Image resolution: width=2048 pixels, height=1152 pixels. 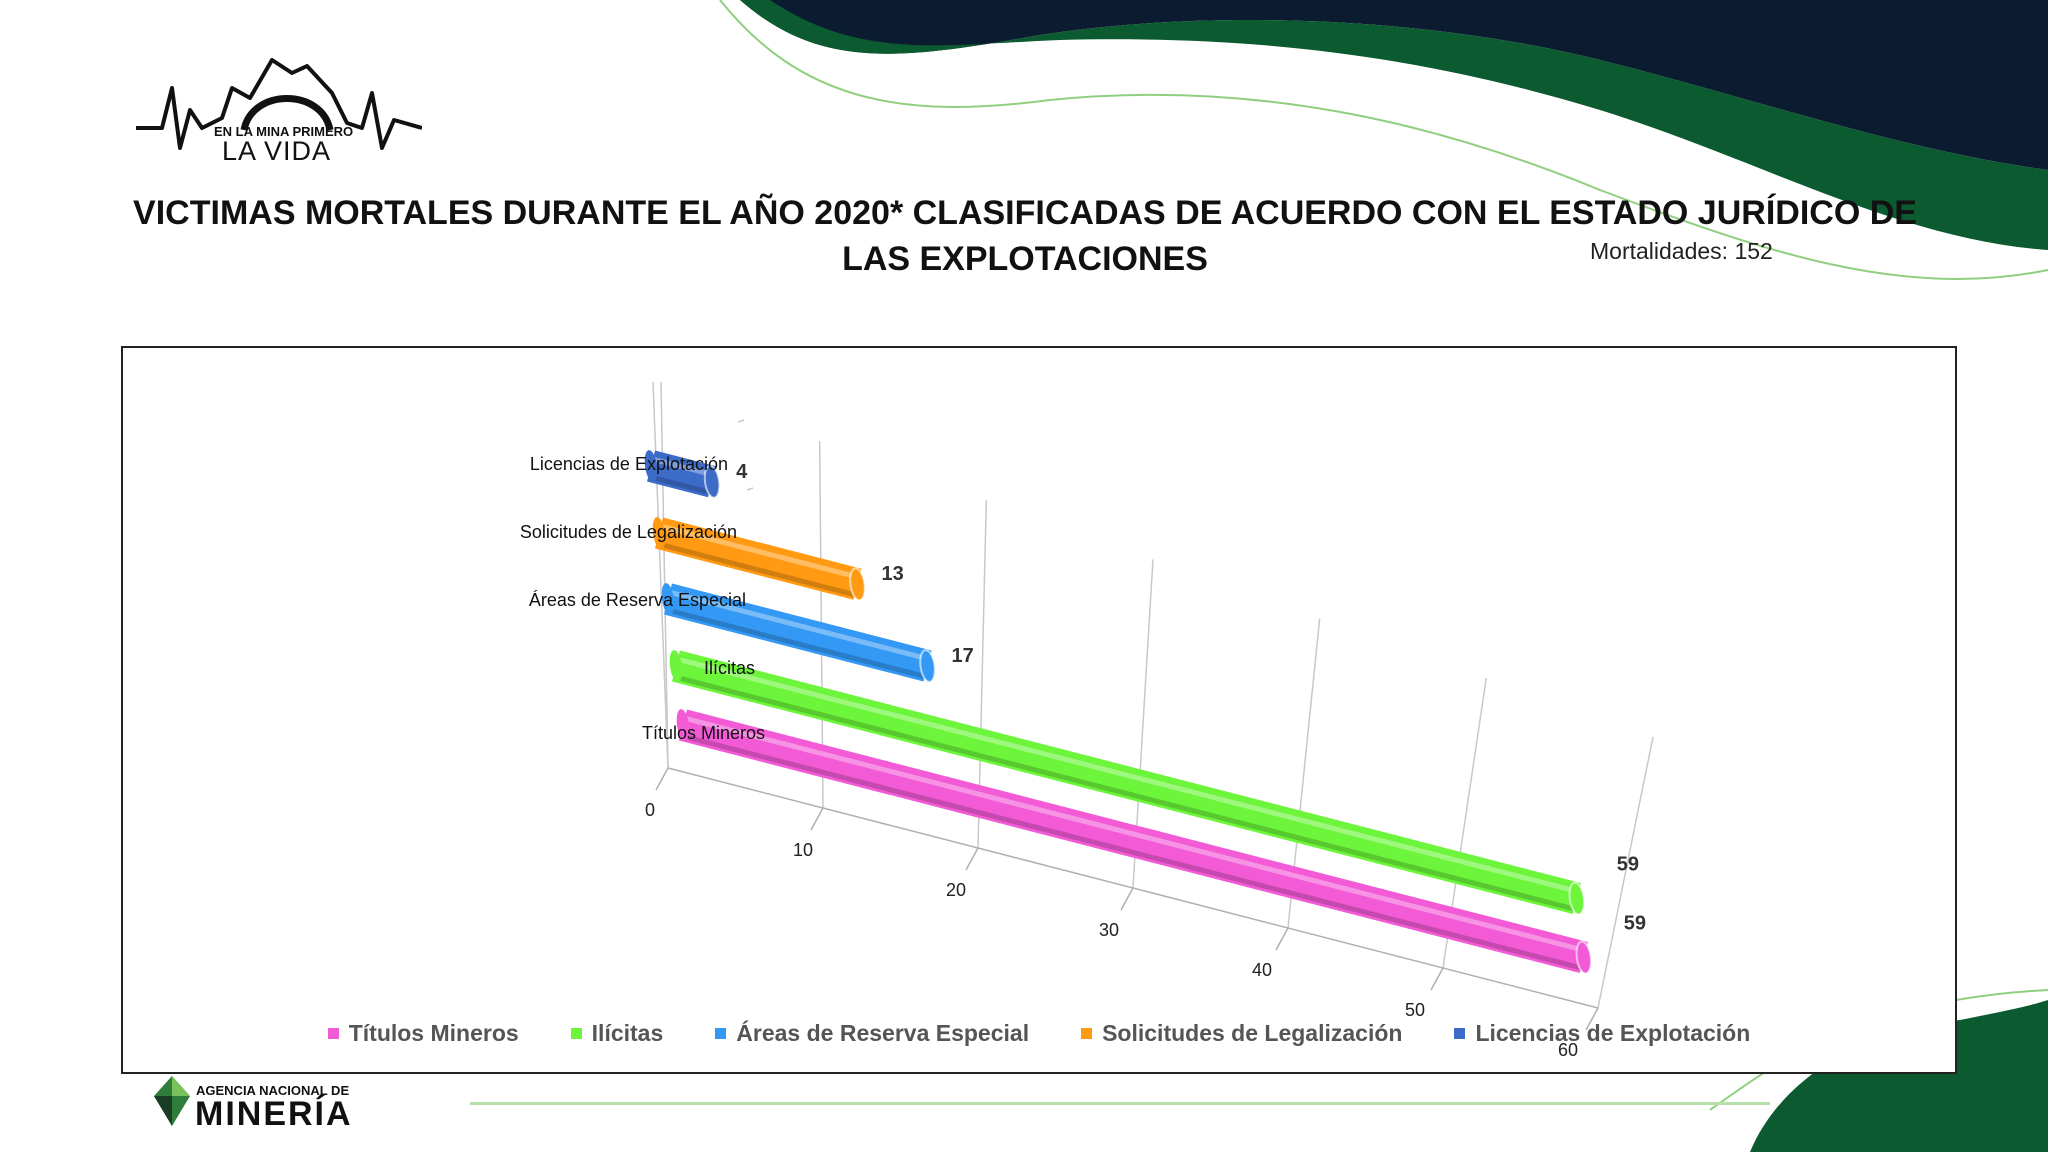 I want to click on category-label: Ilícitas, so click(x=729, y=668).